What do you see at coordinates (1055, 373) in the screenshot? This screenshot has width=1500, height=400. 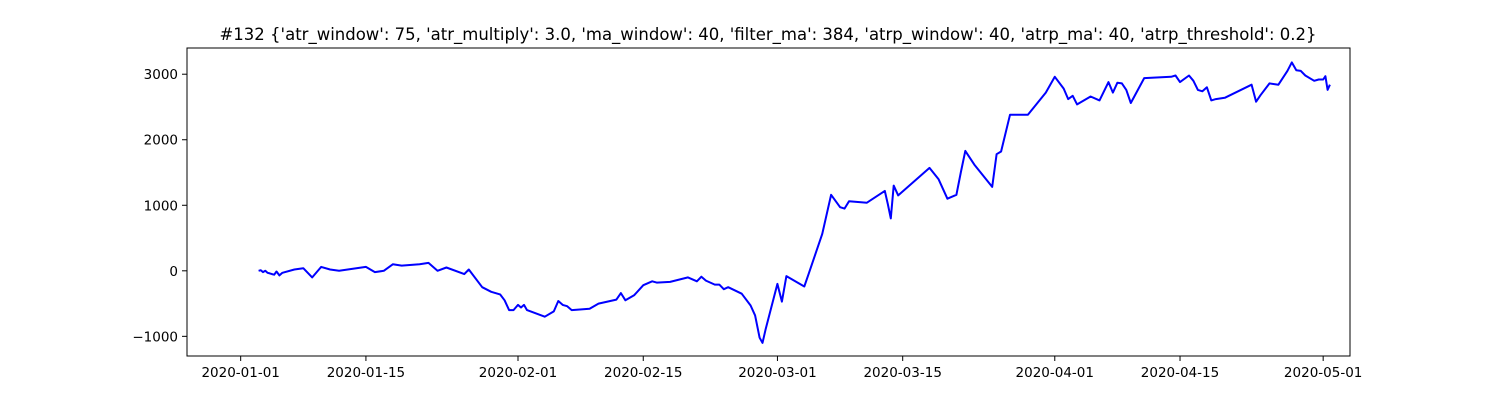 I see `x-tick-label: 2020-04-01` at bounding box center [1055, 373].